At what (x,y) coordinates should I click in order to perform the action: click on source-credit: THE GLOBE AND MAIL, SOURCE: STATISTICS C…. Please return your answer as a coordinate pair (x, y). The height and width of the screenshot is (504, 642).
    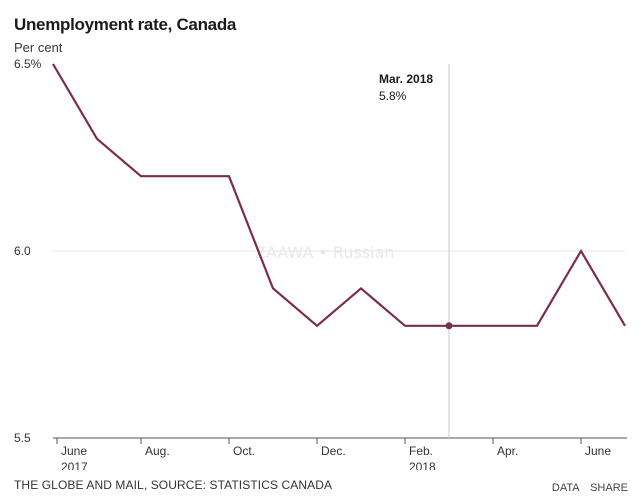
    Looking at the image, I should click on (173, 485).